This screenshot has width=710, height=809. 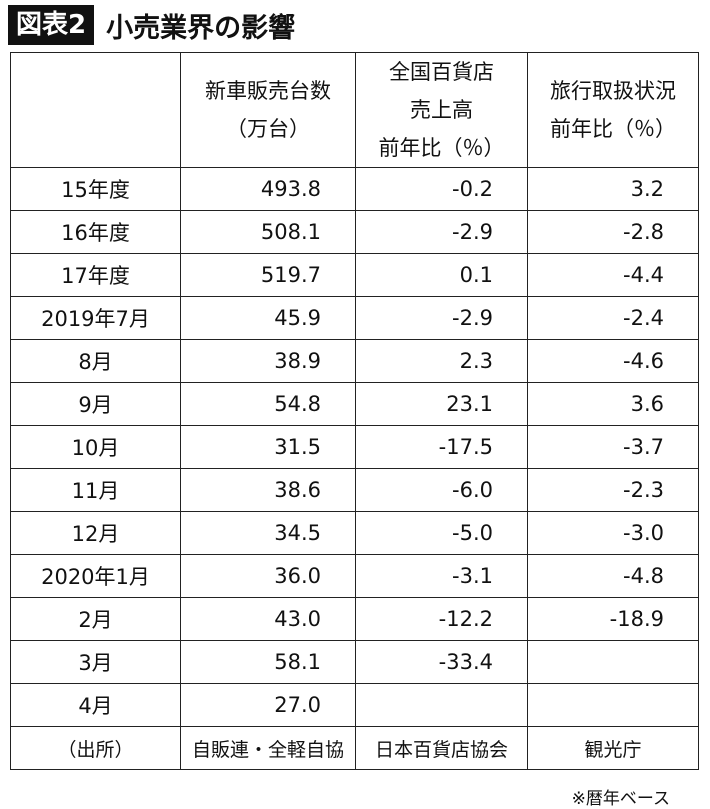 I want to click on value-cell: 508.1, so click(x=268, y=232).